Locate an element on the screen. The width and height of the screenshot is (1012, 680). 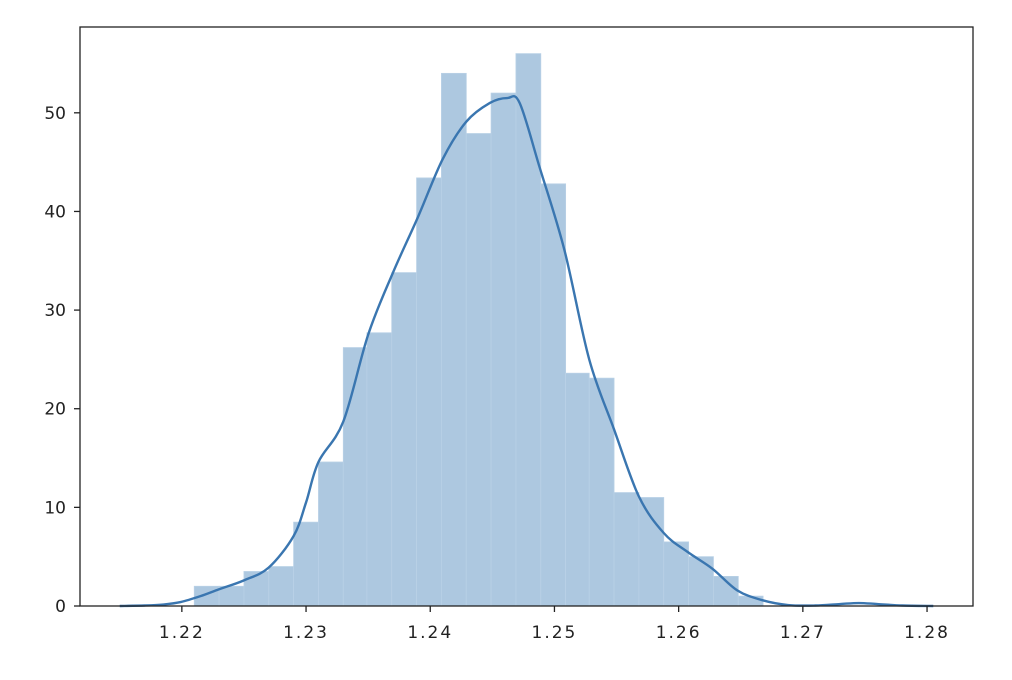
y-tick-label: 30 is located at coordinates (55, 311).